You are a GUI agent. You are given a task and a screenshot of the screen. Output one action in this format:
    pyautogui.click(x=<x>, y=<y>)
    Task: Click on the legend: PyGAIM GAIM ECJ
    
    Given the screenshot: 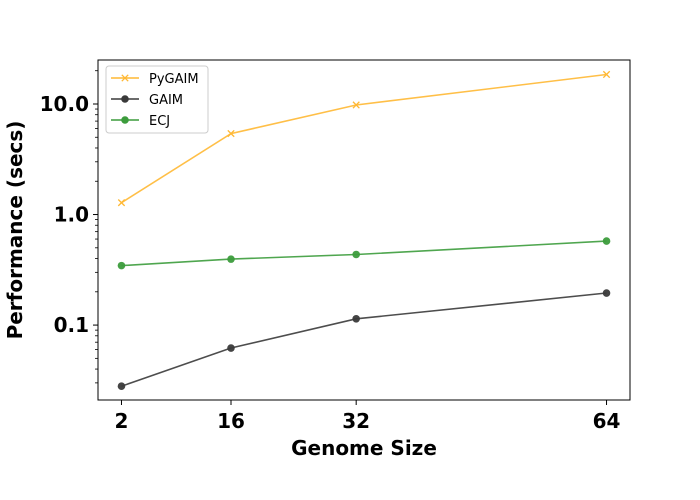 What is the action you would take?
    pyautogui.click(x=157, y=99)
    